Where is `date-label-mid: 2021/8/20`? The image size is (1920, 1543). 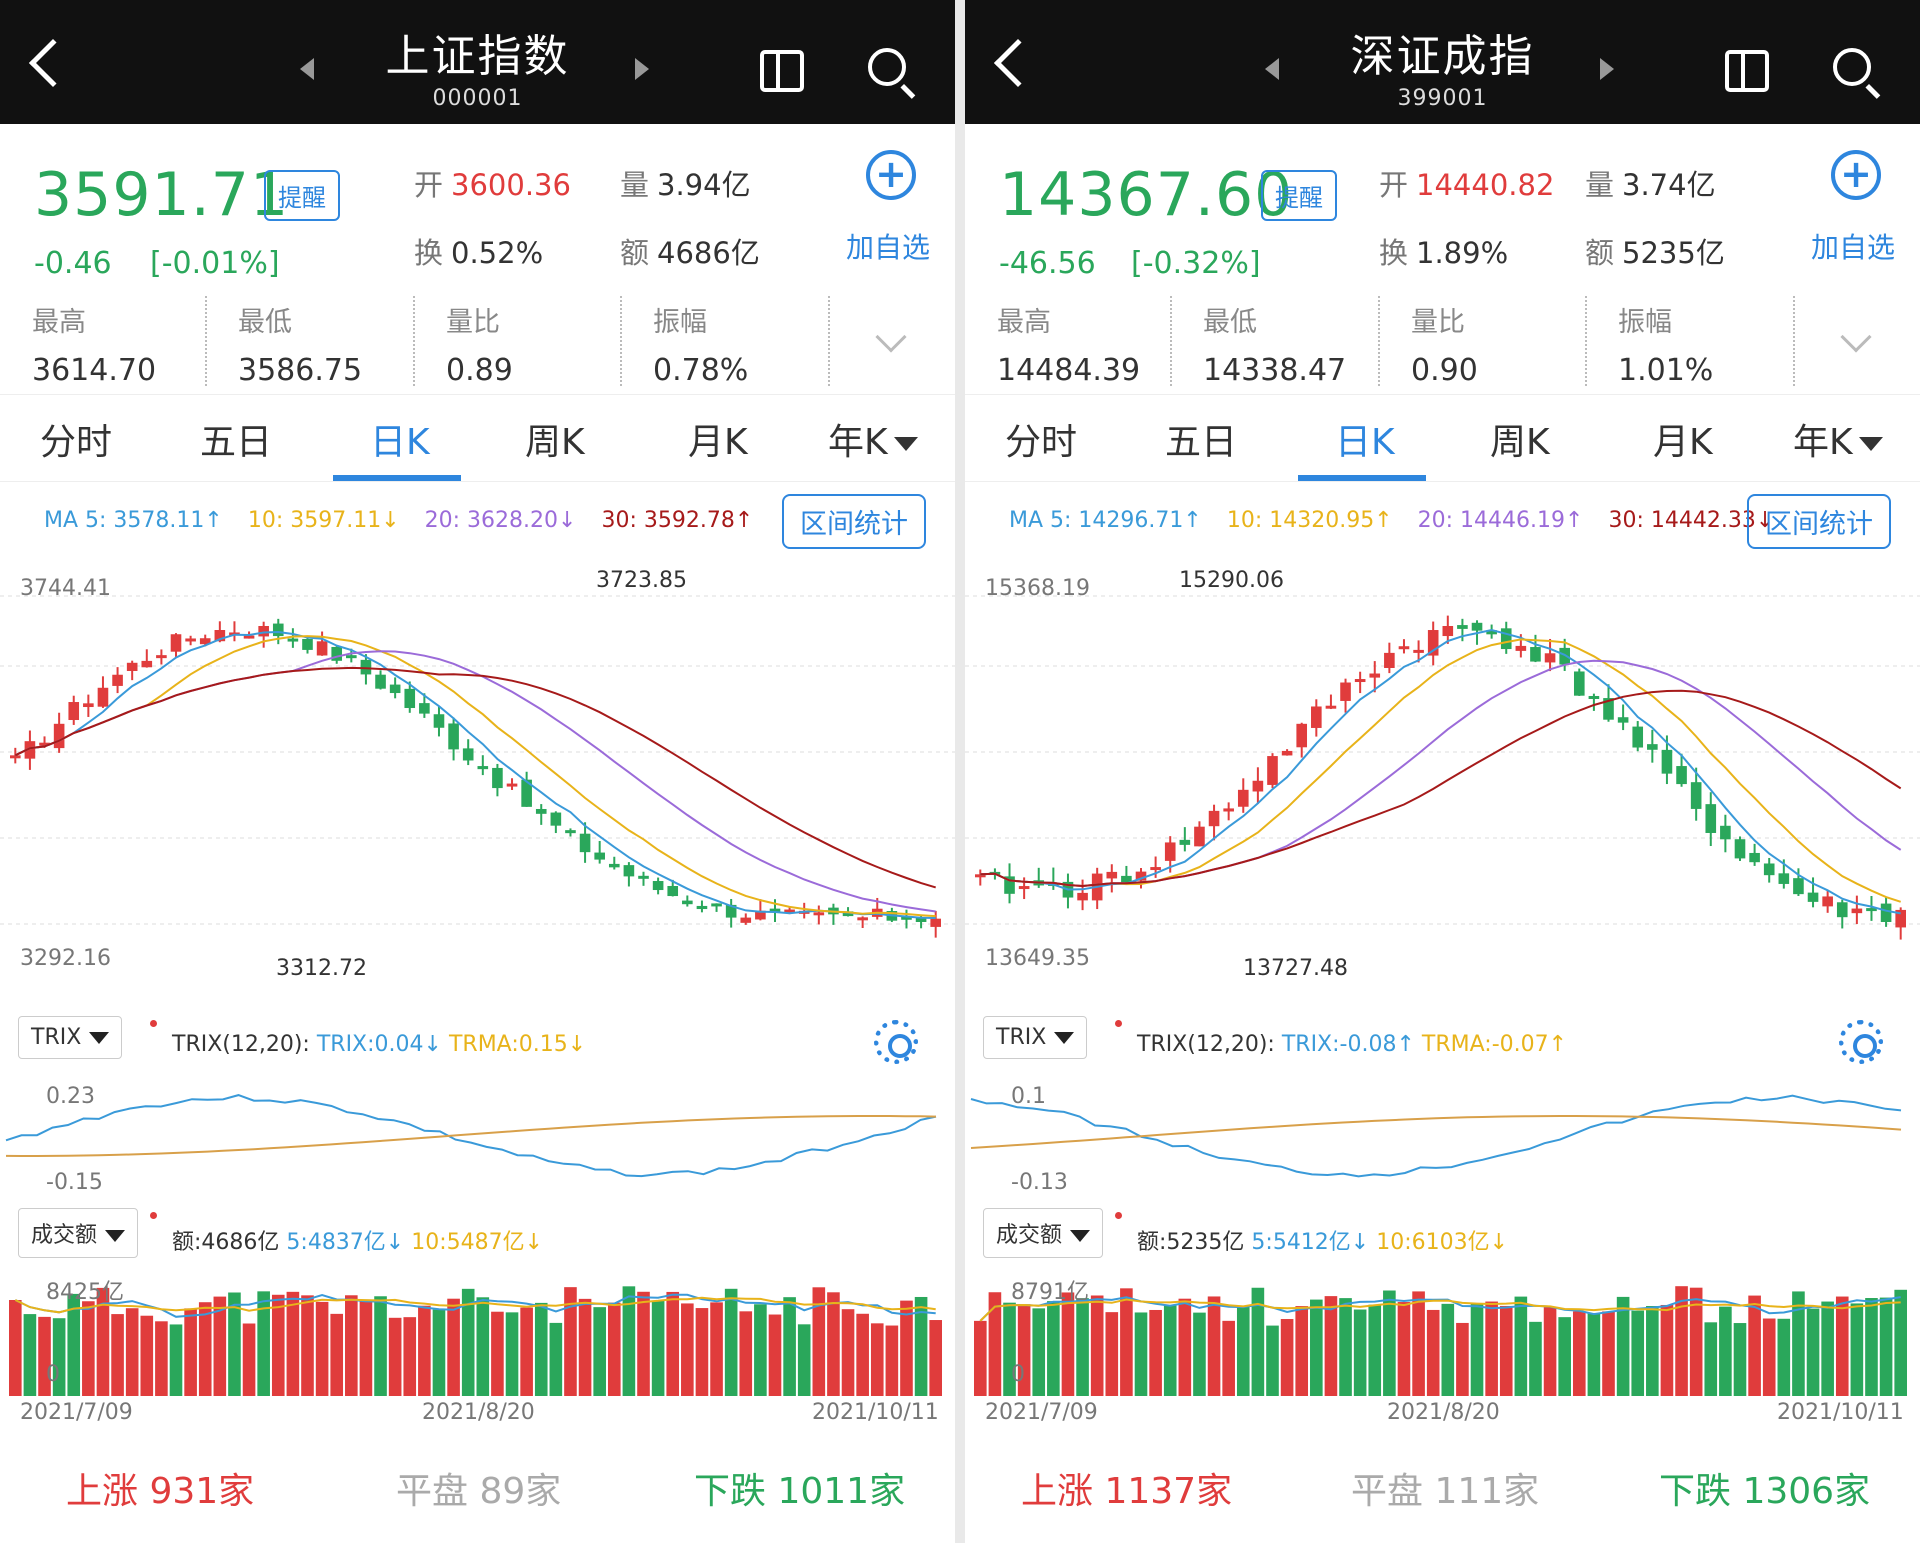 date-label-mid: 2021/8/20 is located at coordinates (1443, 1412).